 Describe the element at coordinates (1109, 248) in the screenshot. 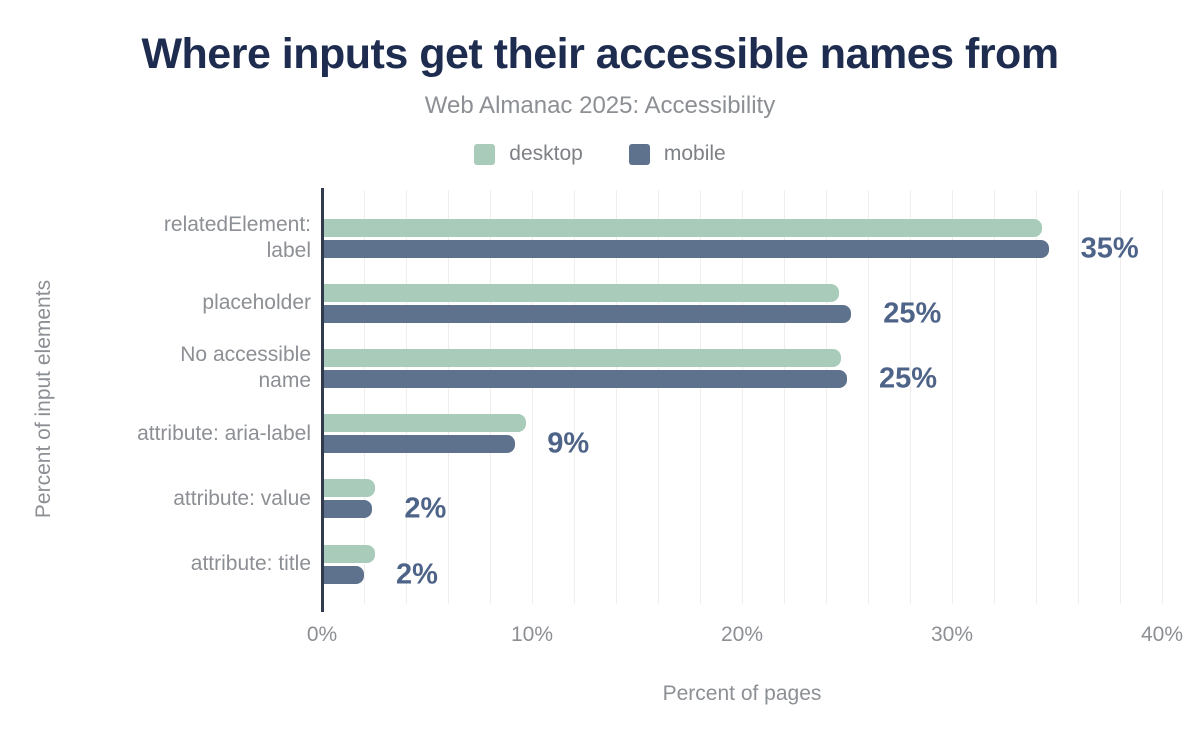

I see `value-label: 35%` at that location.